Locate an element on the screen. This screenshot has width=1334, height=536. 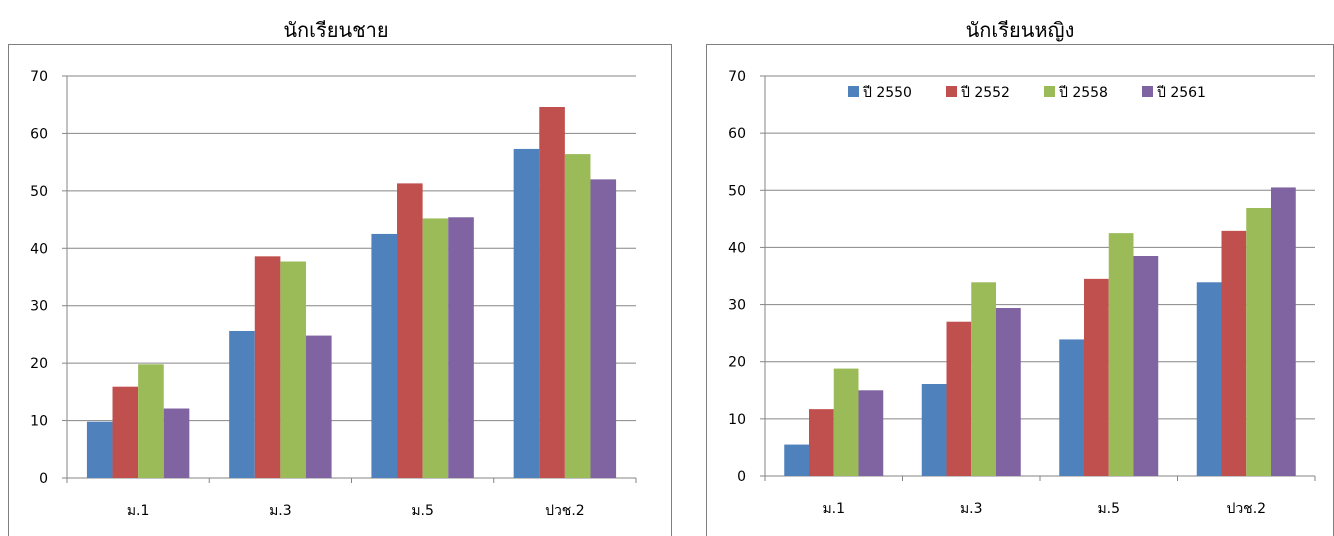
female-y-tick-label: 50 is located at coordinates (737, 191).